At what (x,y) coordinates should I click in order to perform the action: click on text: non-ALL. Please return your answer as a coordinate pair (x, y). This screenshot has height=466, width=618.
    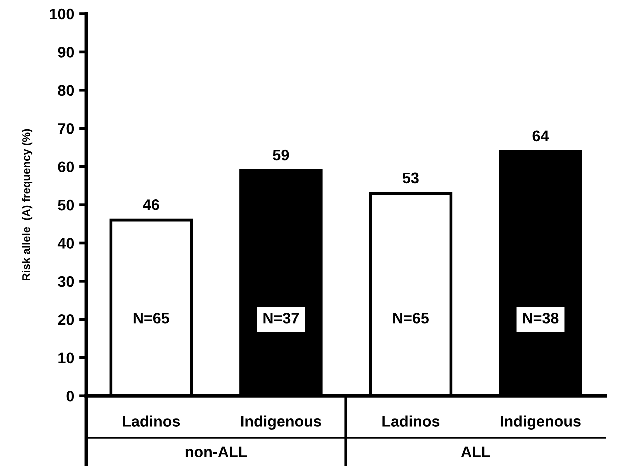
    Looking at the image, I should click on (217, 452).